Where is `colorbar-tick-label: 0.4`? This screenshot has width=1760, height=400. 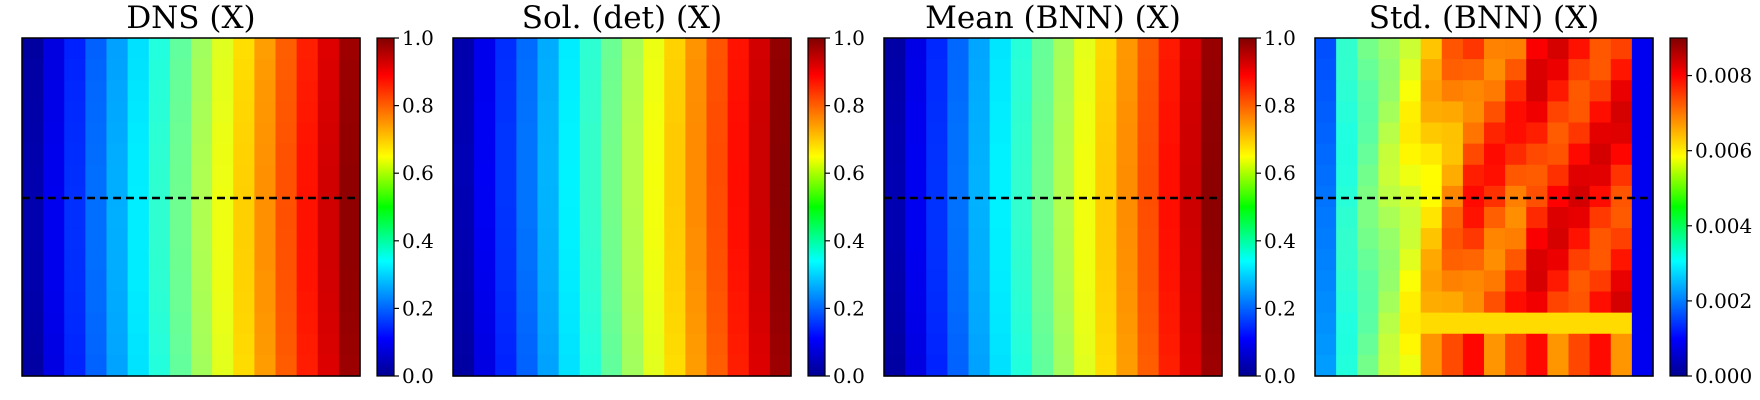 colorbar-tick-label: 0.4 is located at coordinates (1280, 241).